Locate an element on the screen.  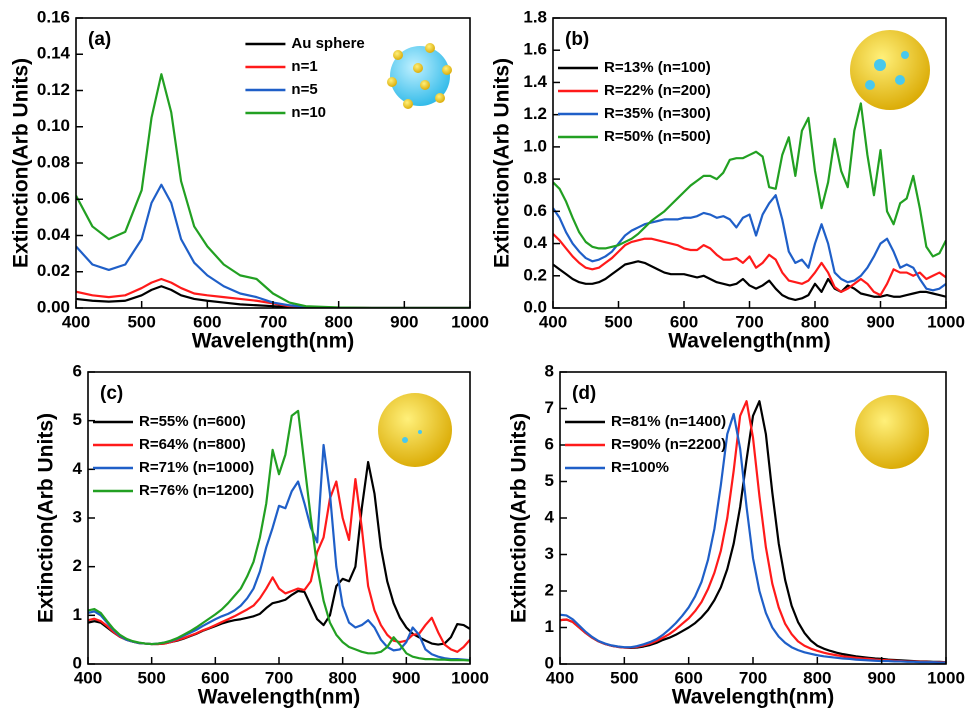
icon-a is located at coordinates (419, 76).